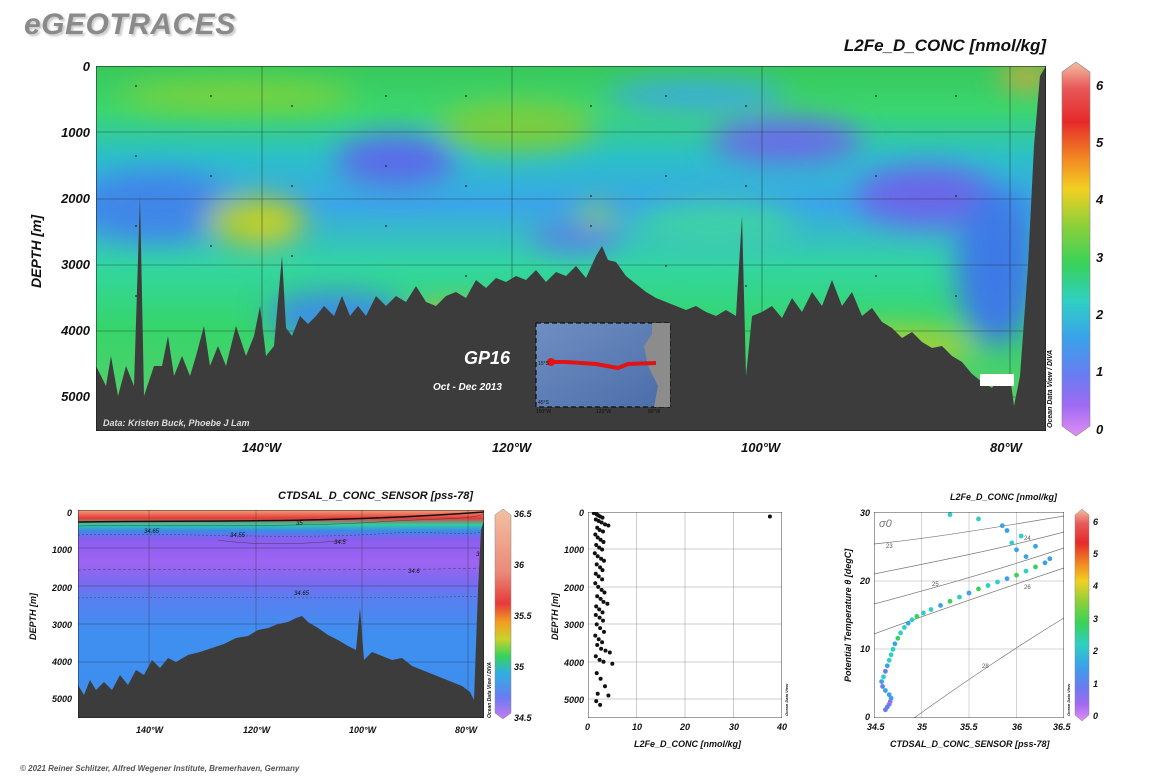 Image resolution: width=1156 pixels, height=779 pixels. Describe the element at coordinates (479, 555) in the screenshot. I see `svg-text: 35` at that location.